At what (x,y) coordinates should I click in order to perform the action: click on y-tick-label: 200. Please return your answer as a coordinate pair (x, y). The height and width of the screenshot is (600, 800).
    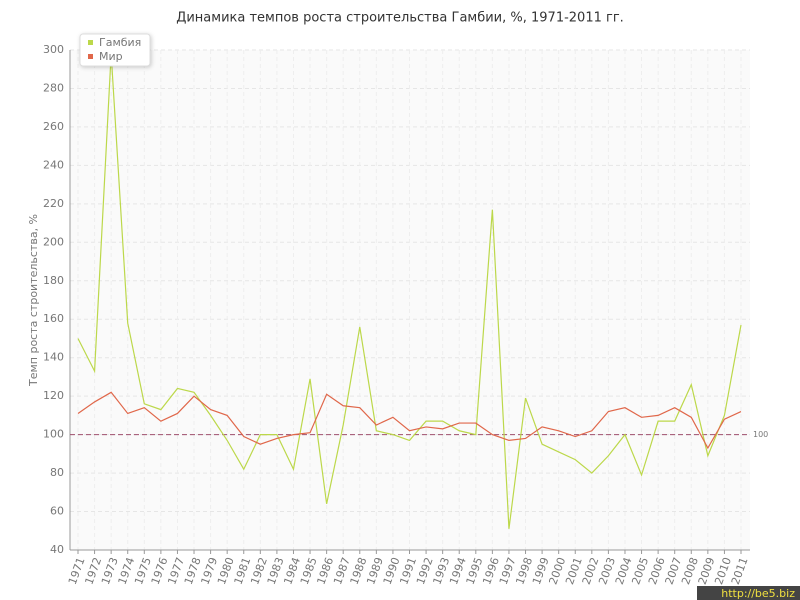
    Looking at the image, I should click on (53, 241).